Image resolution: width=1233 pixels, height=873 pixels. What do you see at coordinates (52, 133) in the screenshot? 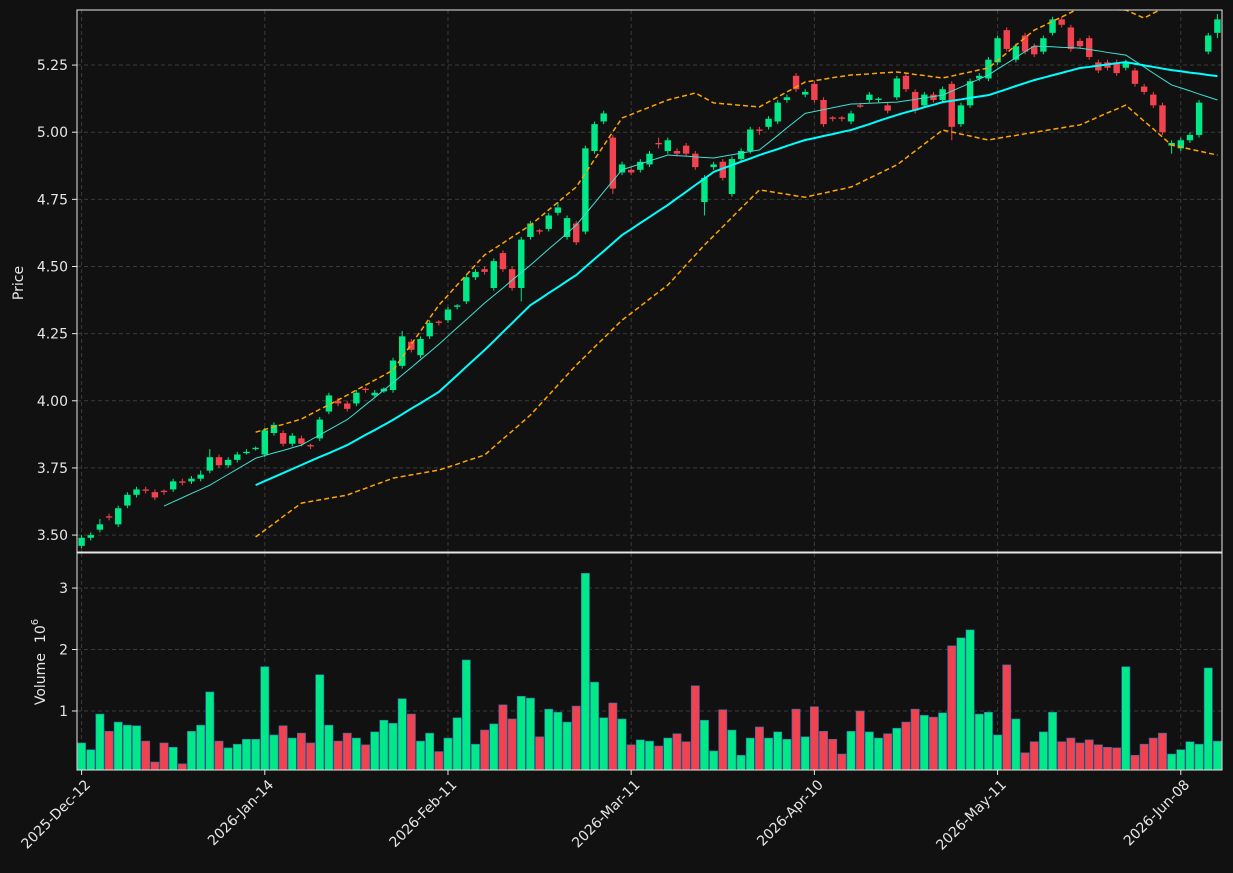
I see `y-tick-label: 5.00` at bounding box center [52, 133].